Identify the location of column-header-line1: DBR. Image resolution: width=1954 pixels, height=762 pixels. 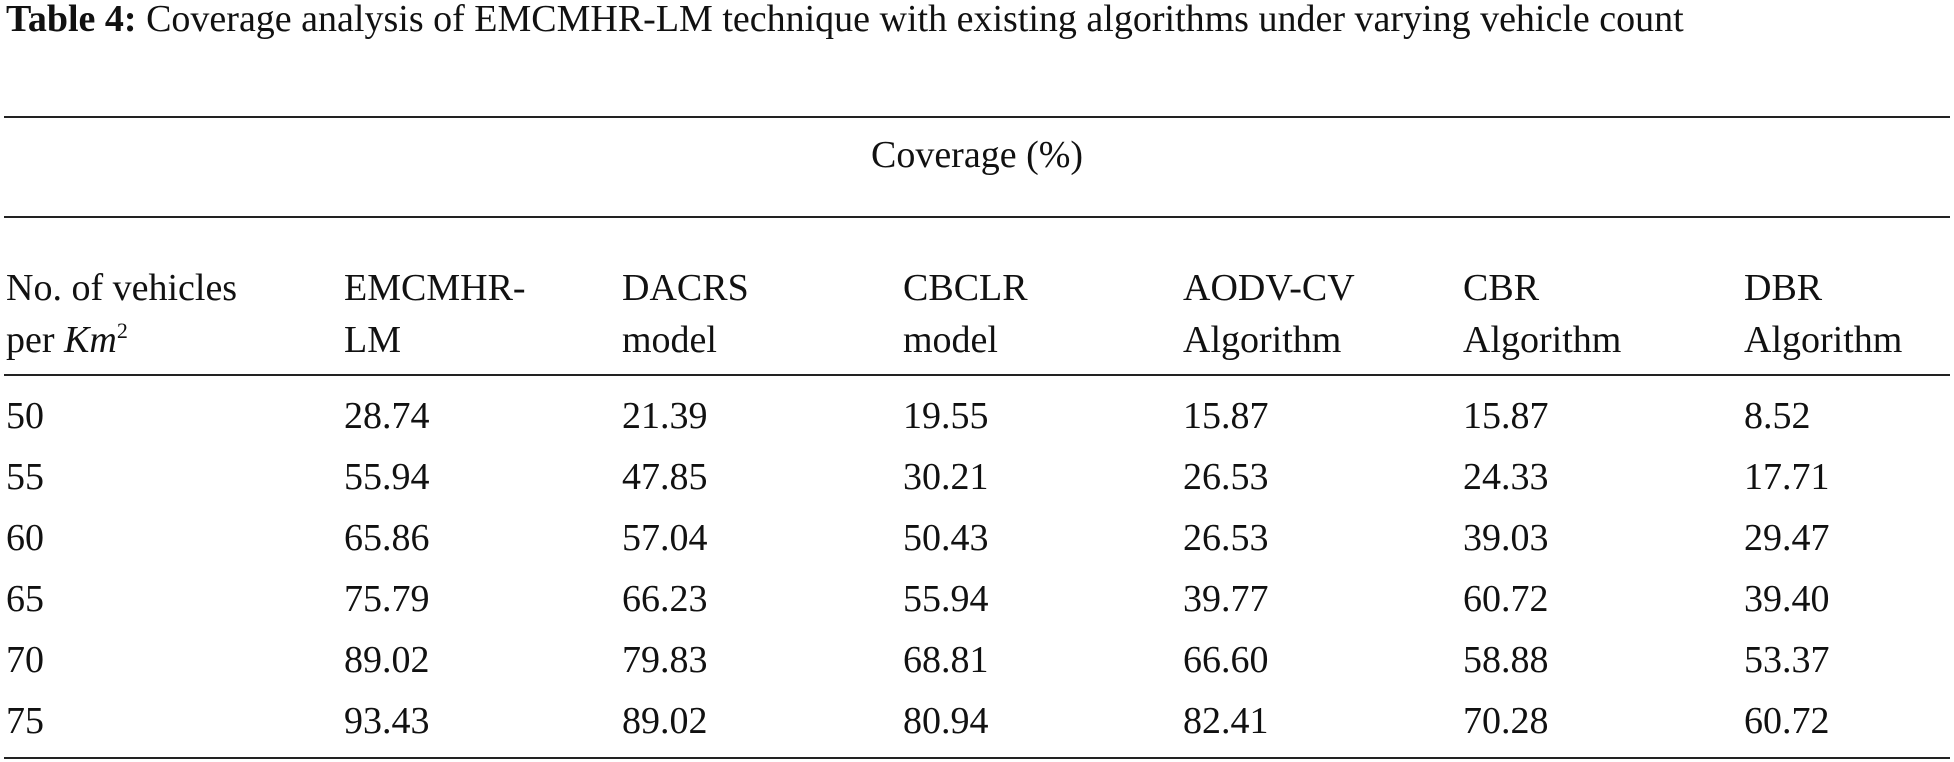
(1783, 288).